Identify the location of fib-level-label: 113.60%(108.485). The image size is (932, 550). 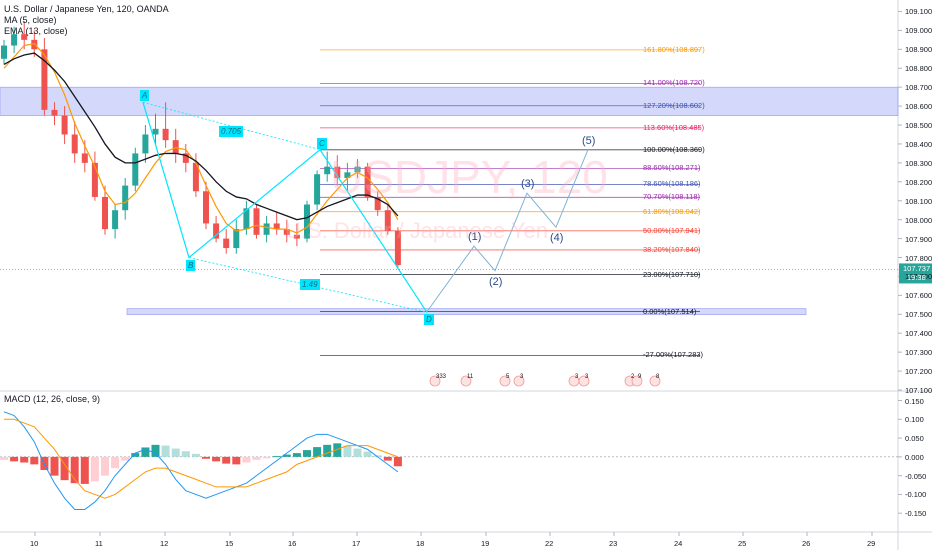
(674, 127).